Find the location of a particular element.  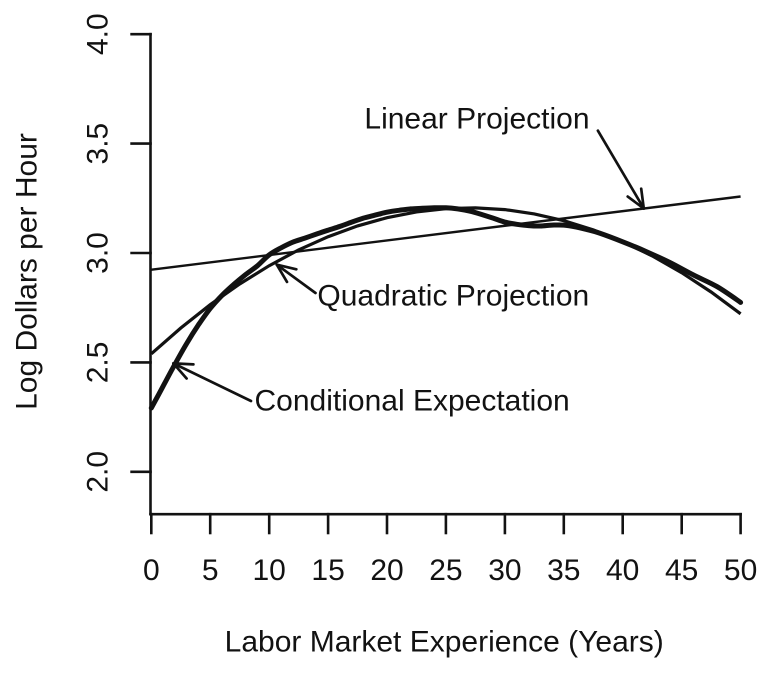

svg-text: 50 is located at coordinates (740, 570).